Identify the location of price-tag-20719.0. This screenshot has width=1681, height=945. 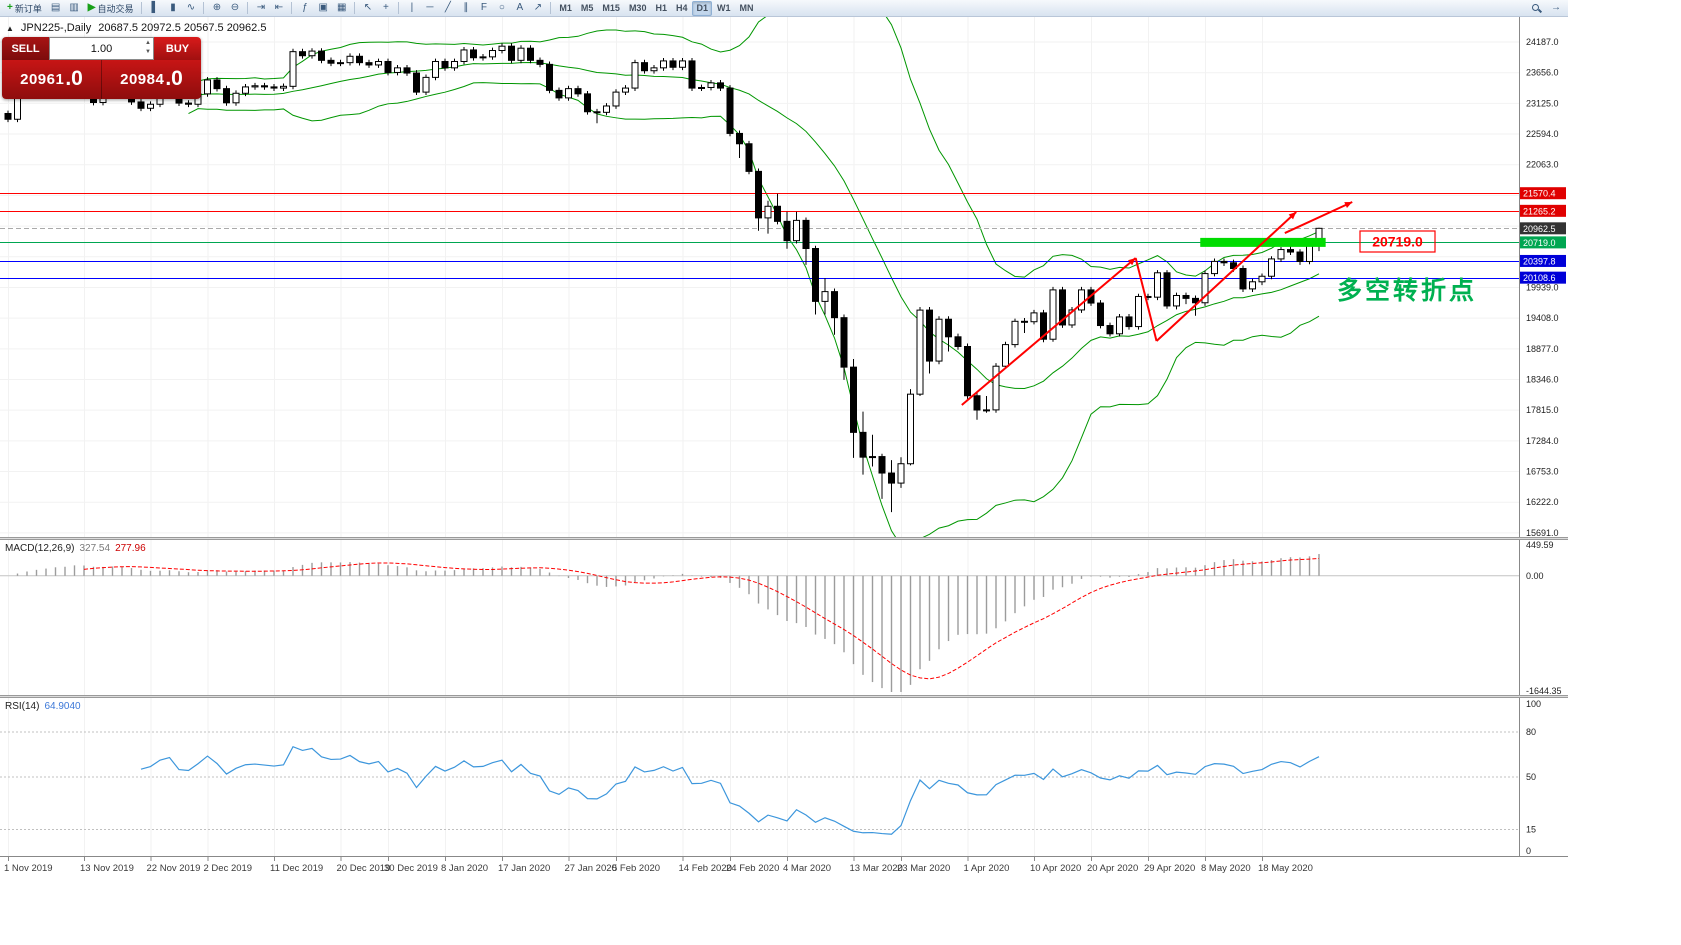
(1543, 242).